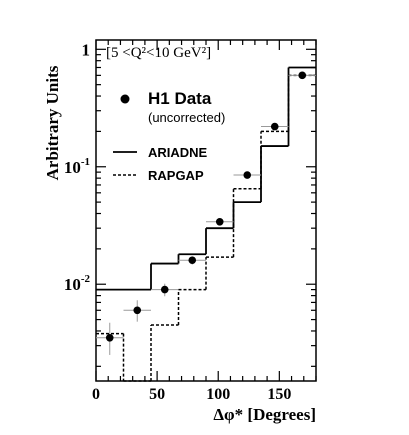  I want to click on legend-label-rapgap: RAPGAP, so click(176, 175).